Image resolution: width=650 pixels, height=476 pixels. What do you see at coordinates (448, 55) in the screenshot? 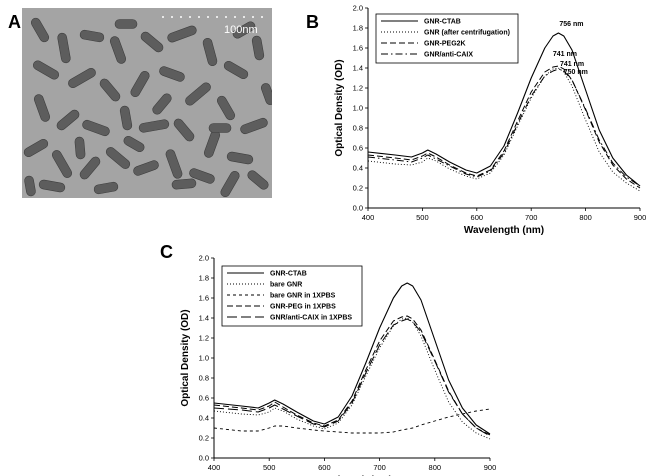
I see `legend-label: GNR/anti-CAIX` at bounding box center [448, 55].